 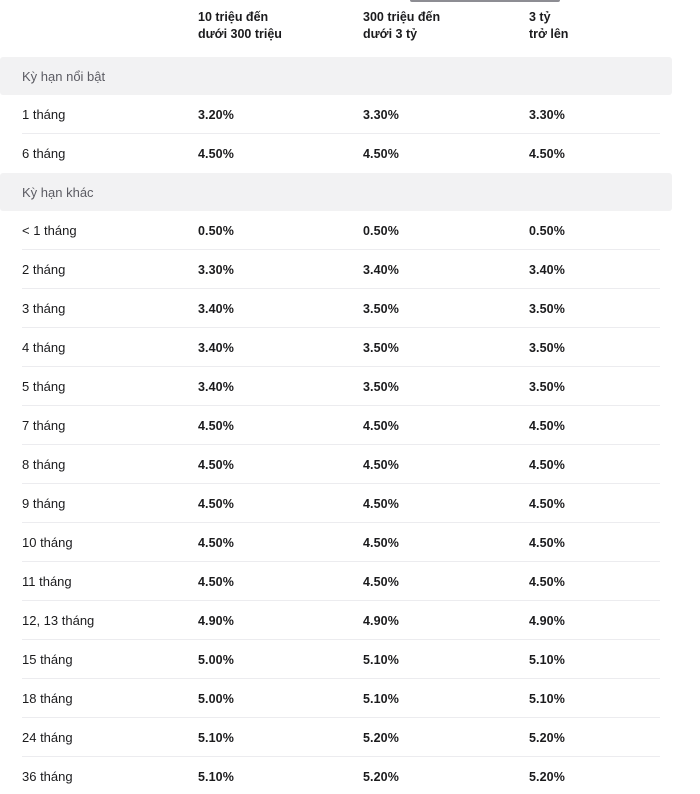 What do you see at coordinates (549, 34) in the screenshot?
I see `column-header-line: trở lên` at bounding box center [549, 34].